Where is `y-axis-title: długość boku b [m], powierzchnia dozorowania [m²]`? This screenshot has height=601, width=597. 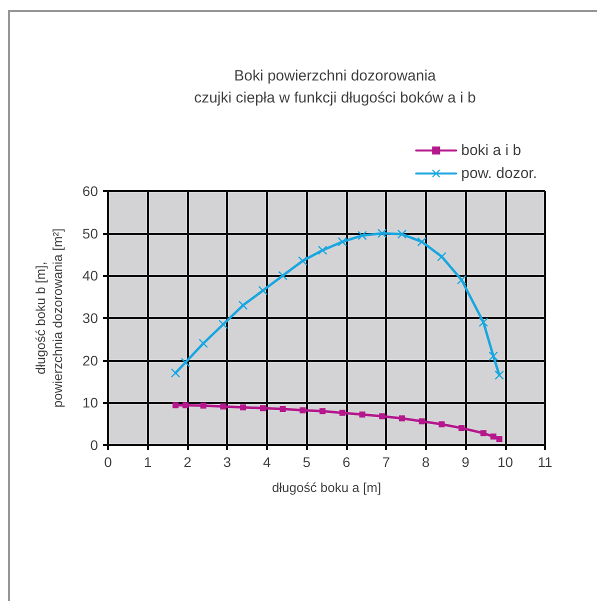 y-axis-title: długość boku b [m], powierzchnia dozorowania [m²] is located at coordinates (49, 318).